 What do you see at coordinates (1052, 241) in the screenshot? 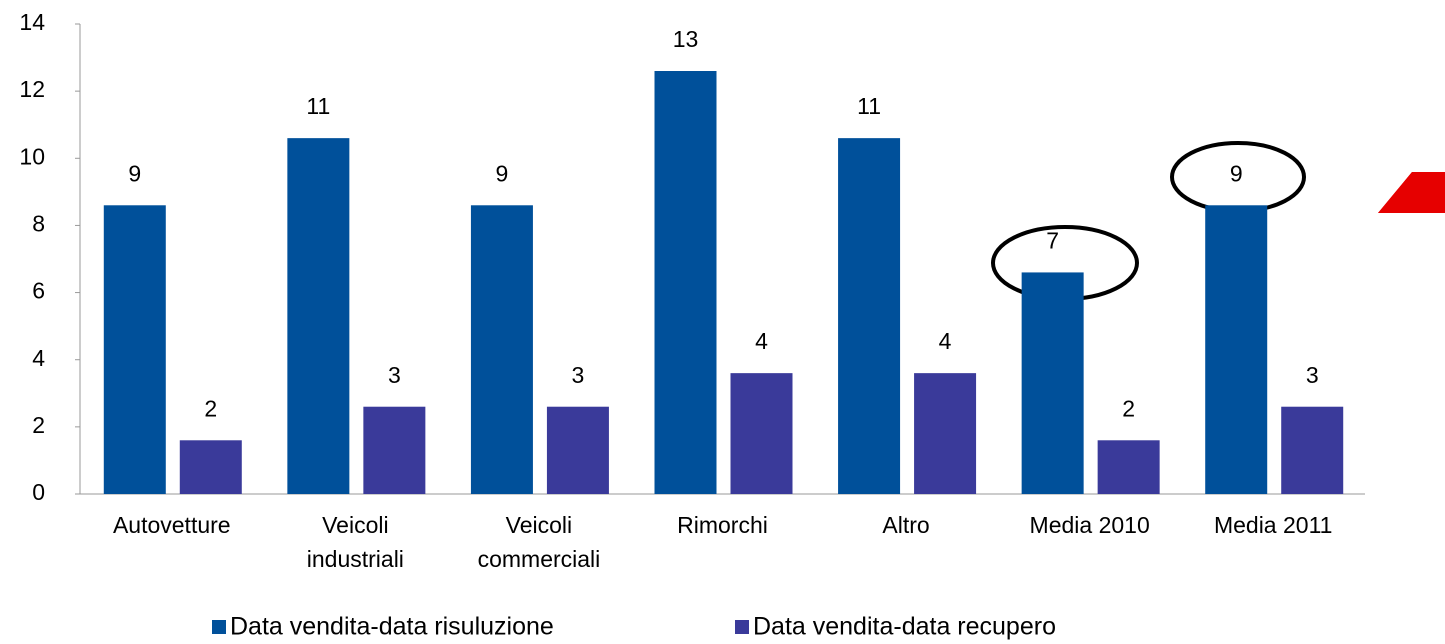
I see `data-label: 7` at bounding box center [1052, 241].